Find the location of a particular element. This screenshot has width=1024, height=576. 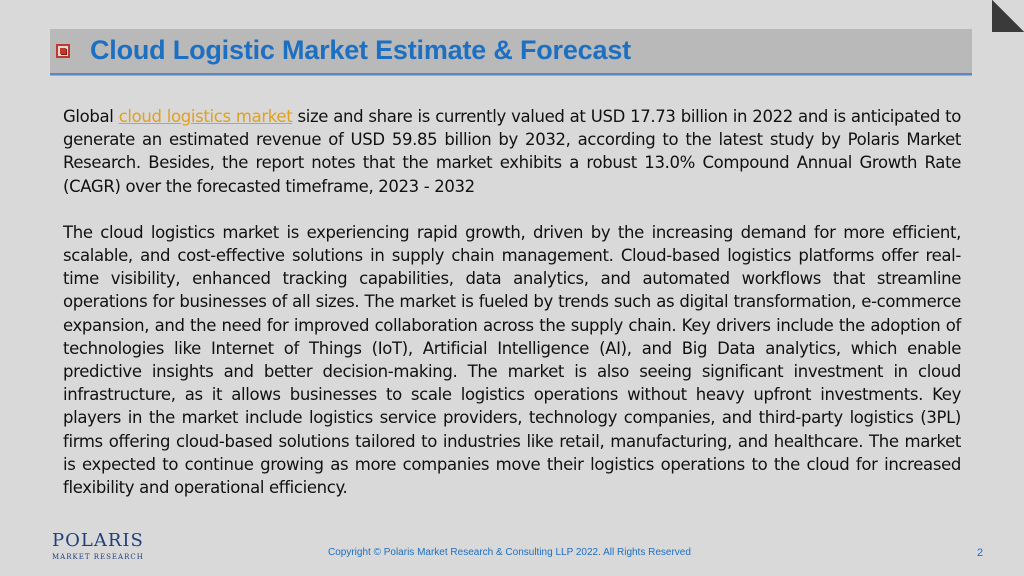

square-bullet-icon is located at coordinates (63, 51).